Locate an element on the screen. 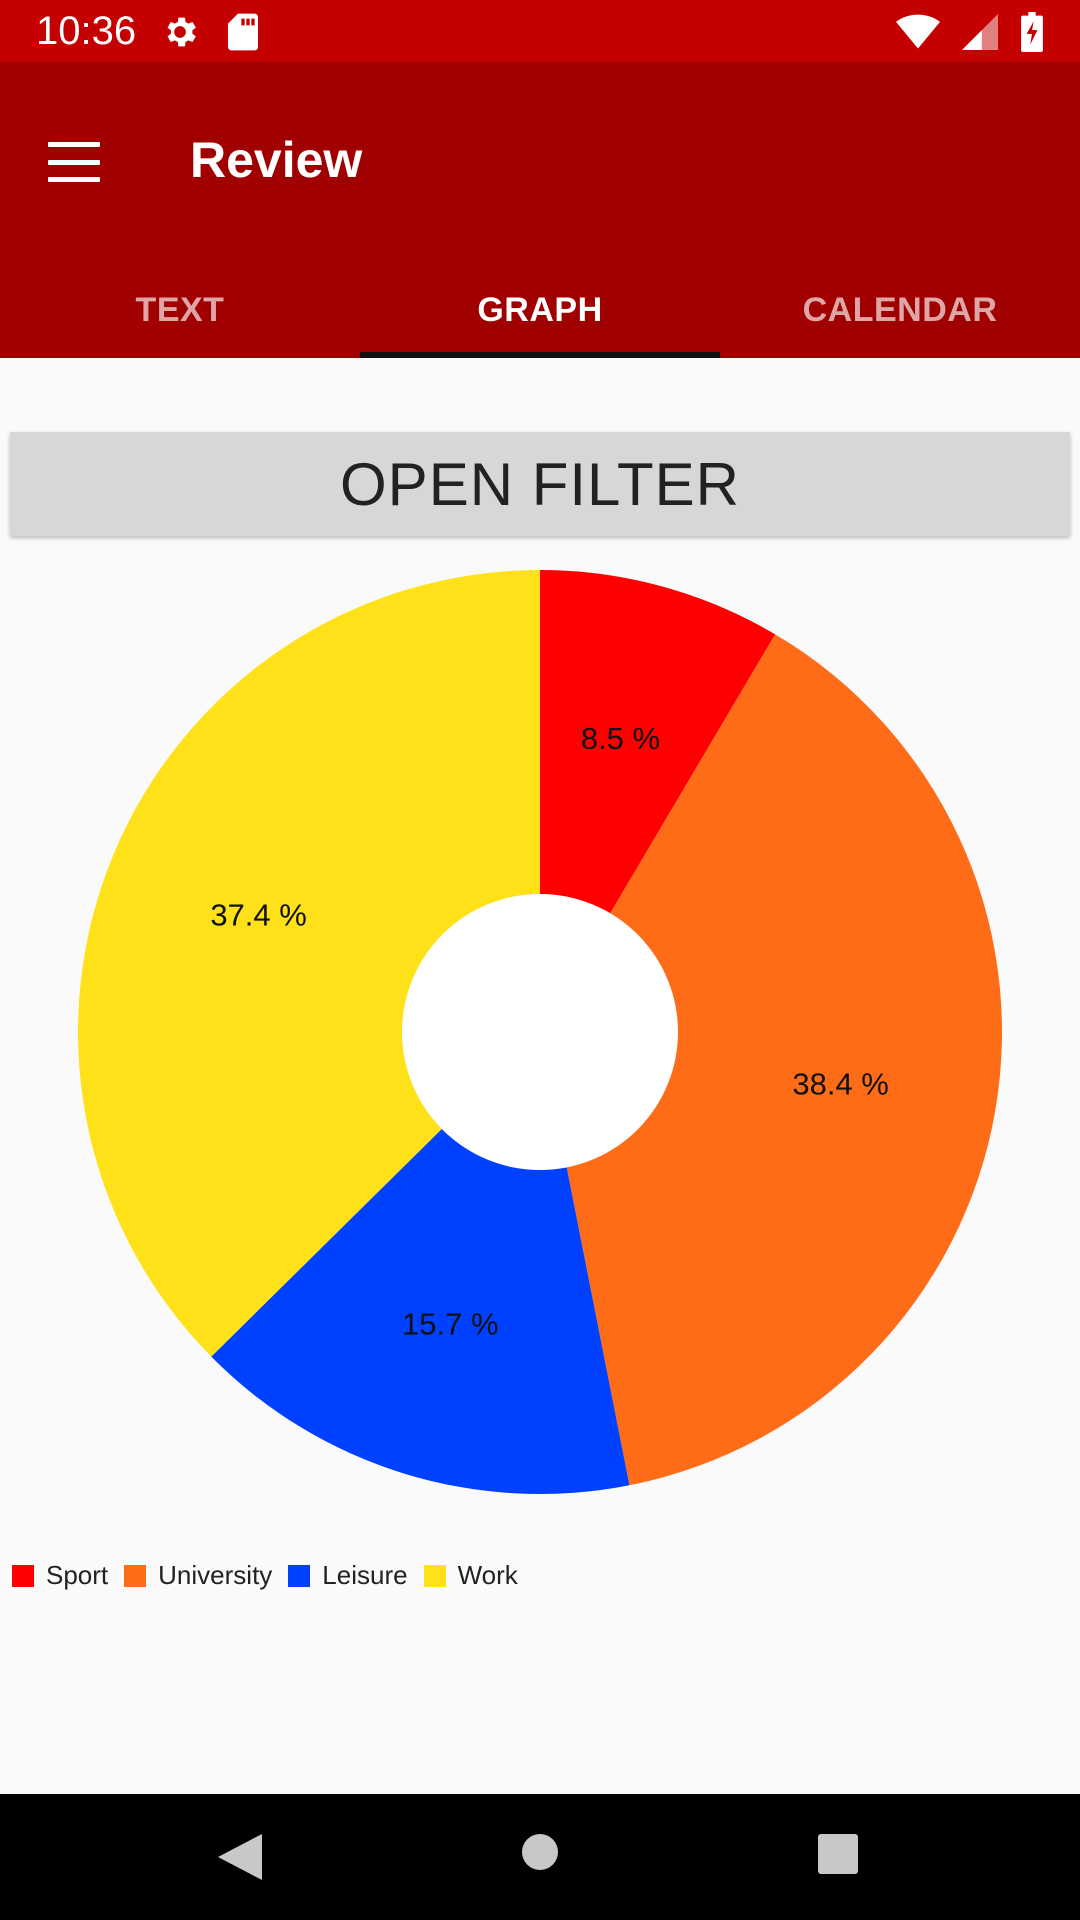 The height and width of the screenshot is (1920, 1080). open-filter-button: OPEN FILTER is located at coordinates (540, 484).